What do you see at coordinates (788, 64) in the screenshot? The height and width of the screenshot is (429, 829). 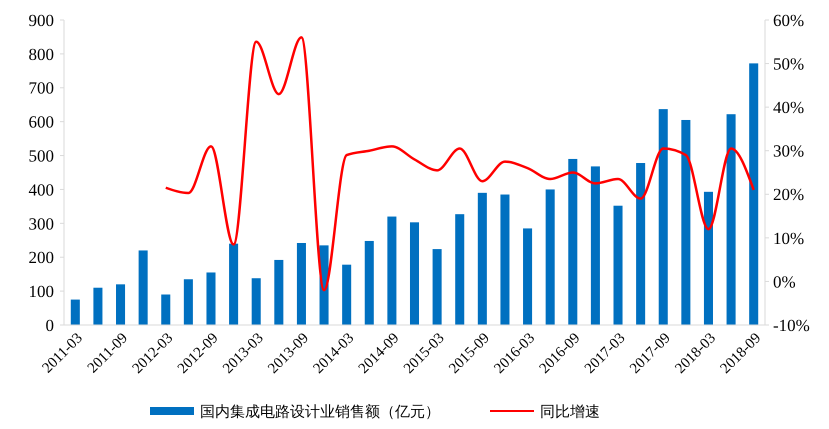 I see `y2-tick-label: 50%` at bounding box center [788, 64].